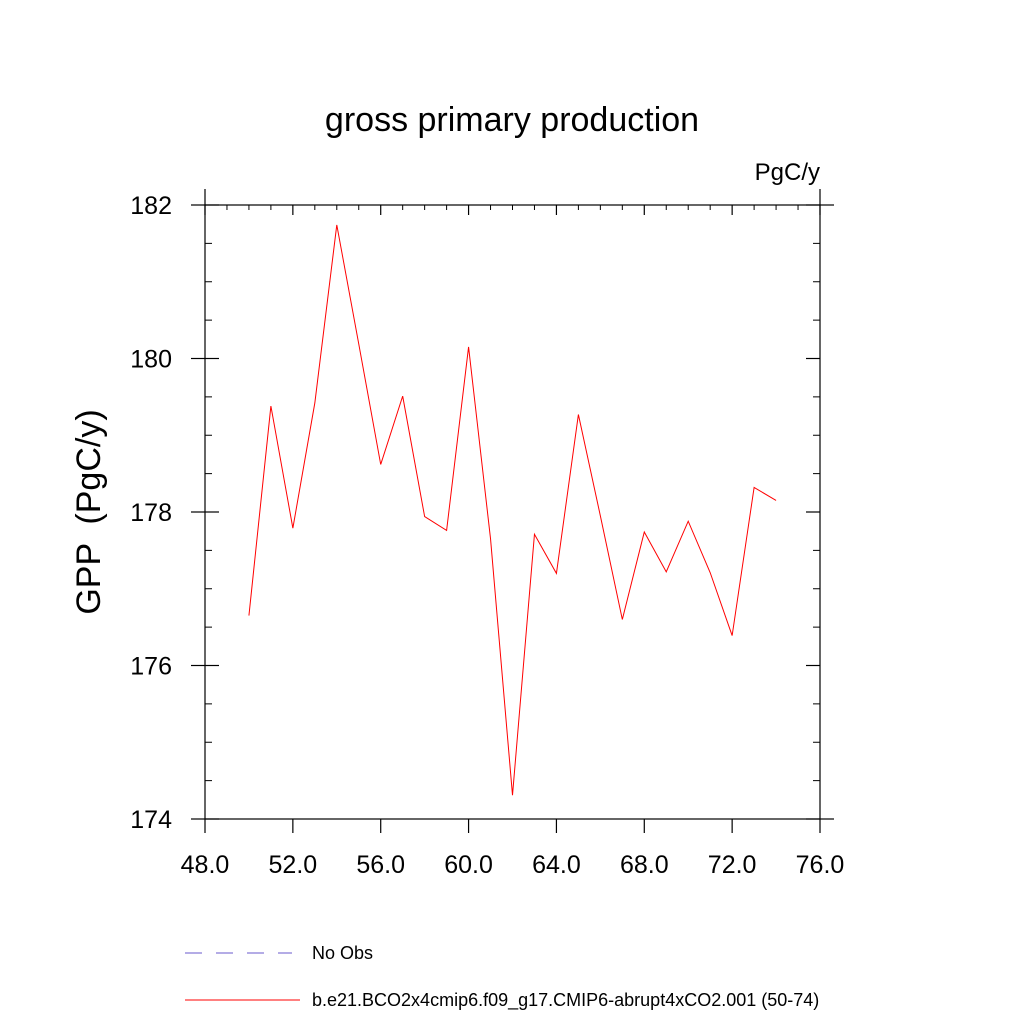 The image size is (1024, 1024). I want to click on y-tick-label: 180, so click(151, 360).